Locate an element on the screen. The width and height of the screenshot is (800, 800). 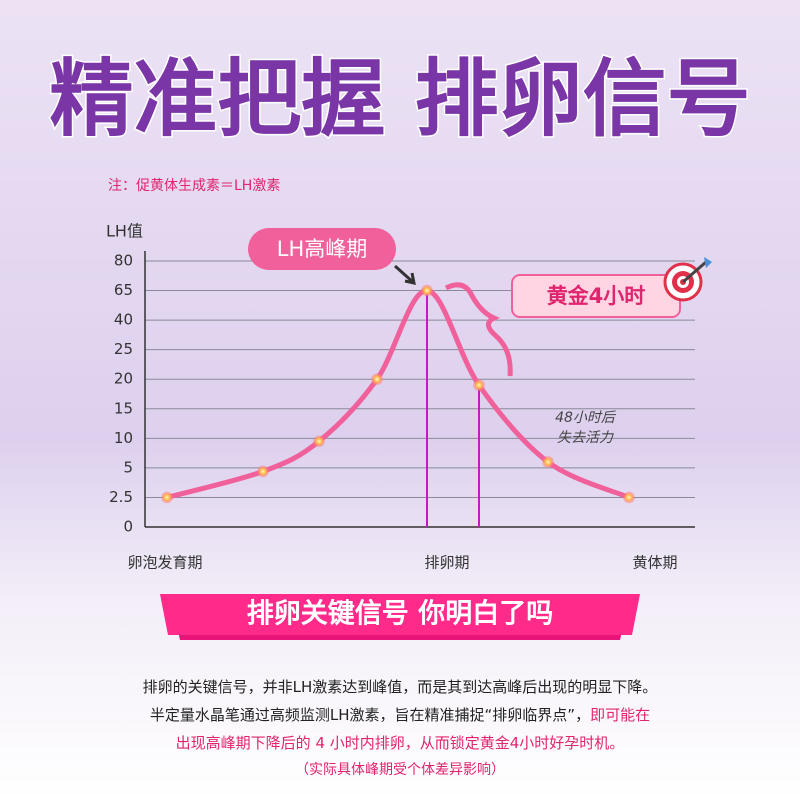
x-tick-label: 排卵期 is located at coordinates (446, 563).